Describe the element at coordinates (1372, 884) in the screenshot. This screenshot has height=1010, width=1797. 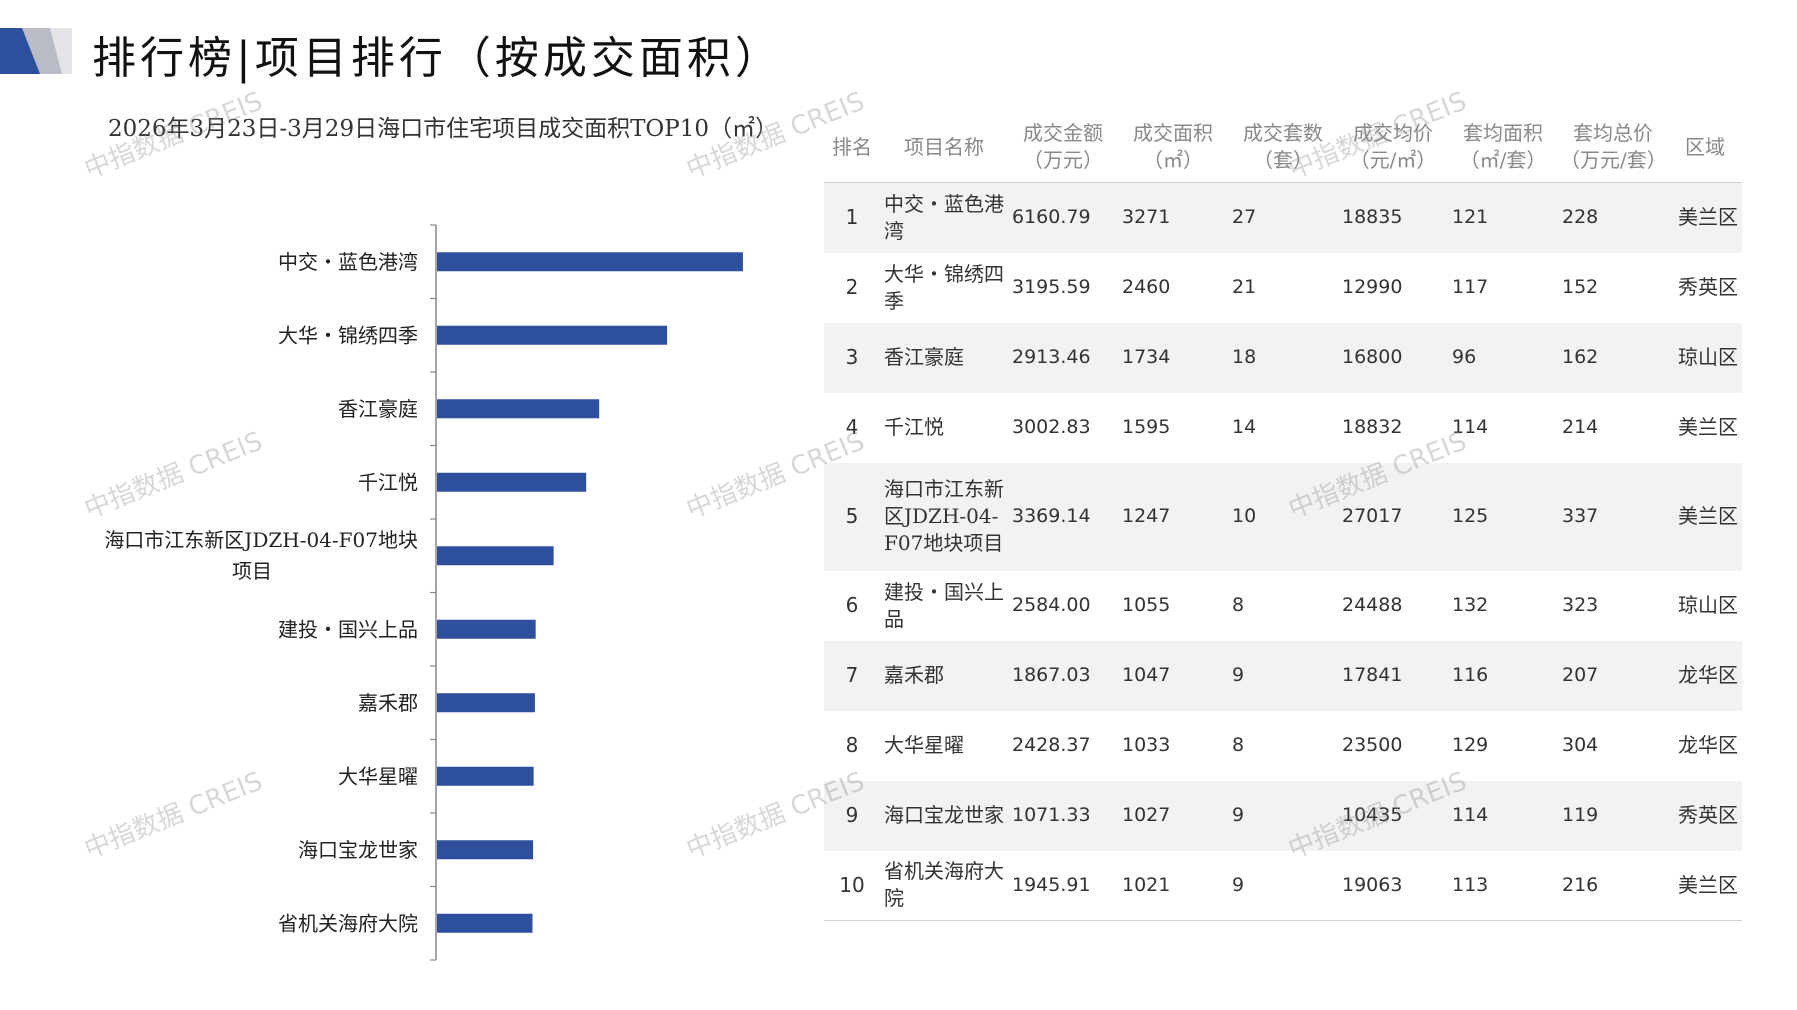
I see `cell-price: 19063` at that location.